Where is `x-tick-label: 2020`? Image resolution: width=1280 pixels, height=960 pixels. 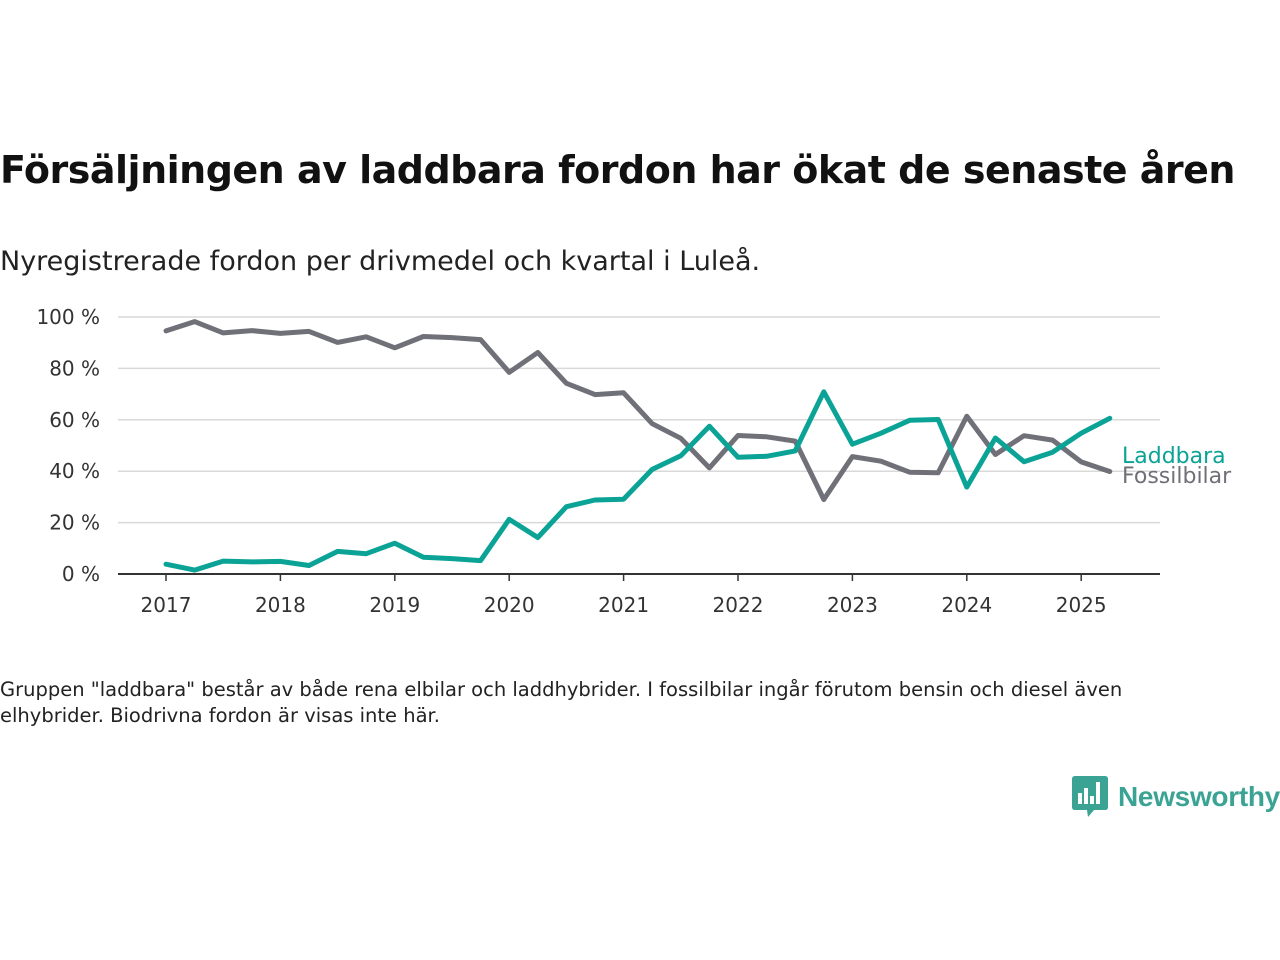 x-tick-label: 2020 is located at coordinates (509, 605).